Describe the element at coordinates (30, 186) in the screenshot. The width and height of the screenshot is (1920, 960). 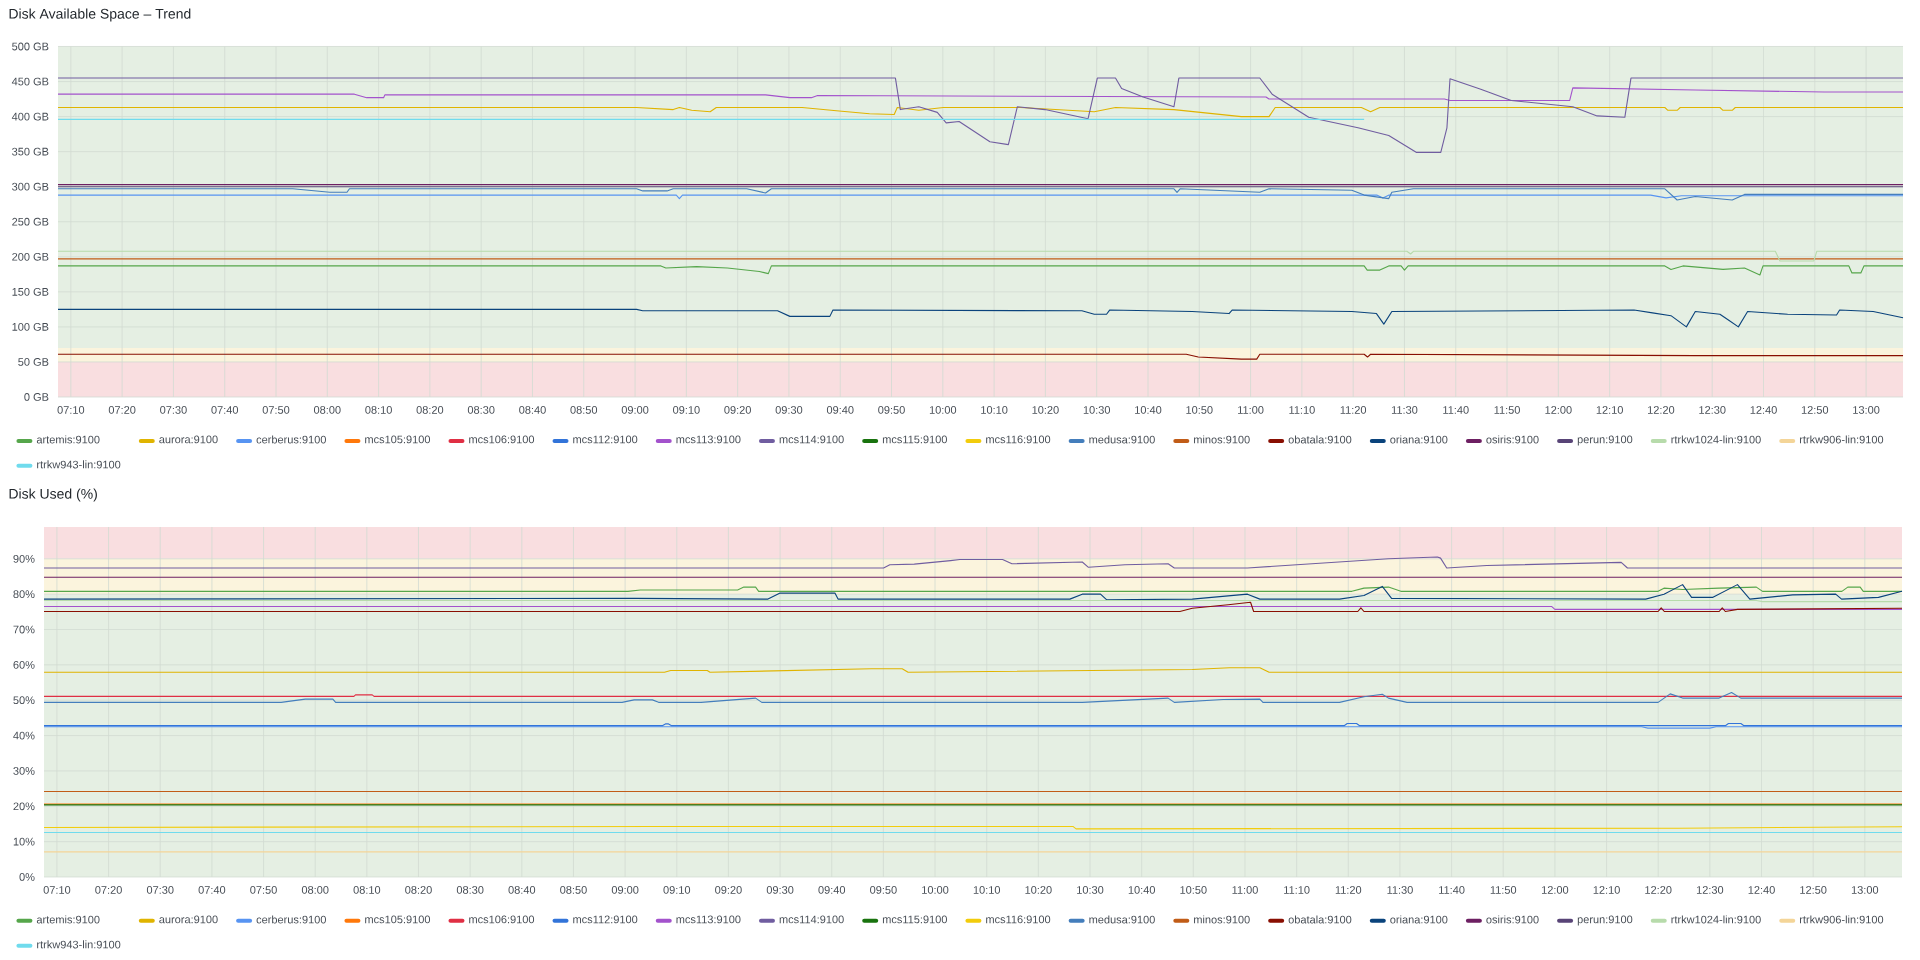
I see `y-tick-label: 300 GB` at that location.